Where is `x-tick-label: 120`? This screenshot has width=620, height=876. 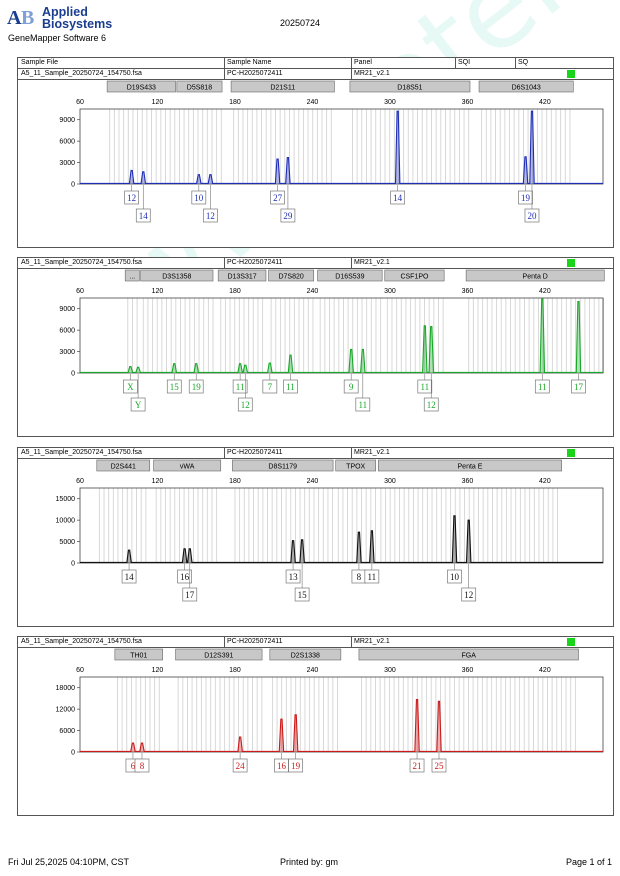 x-tick-label: 120 is located at coordinates (158, 102).